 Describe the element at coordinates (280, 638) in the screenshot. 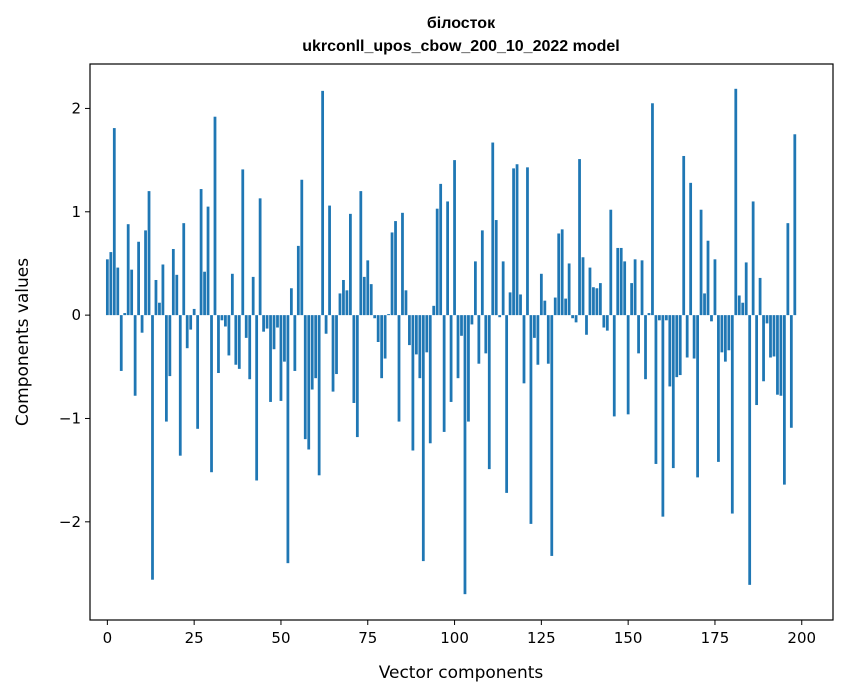

I see `x-tick-label: 50` at that location.